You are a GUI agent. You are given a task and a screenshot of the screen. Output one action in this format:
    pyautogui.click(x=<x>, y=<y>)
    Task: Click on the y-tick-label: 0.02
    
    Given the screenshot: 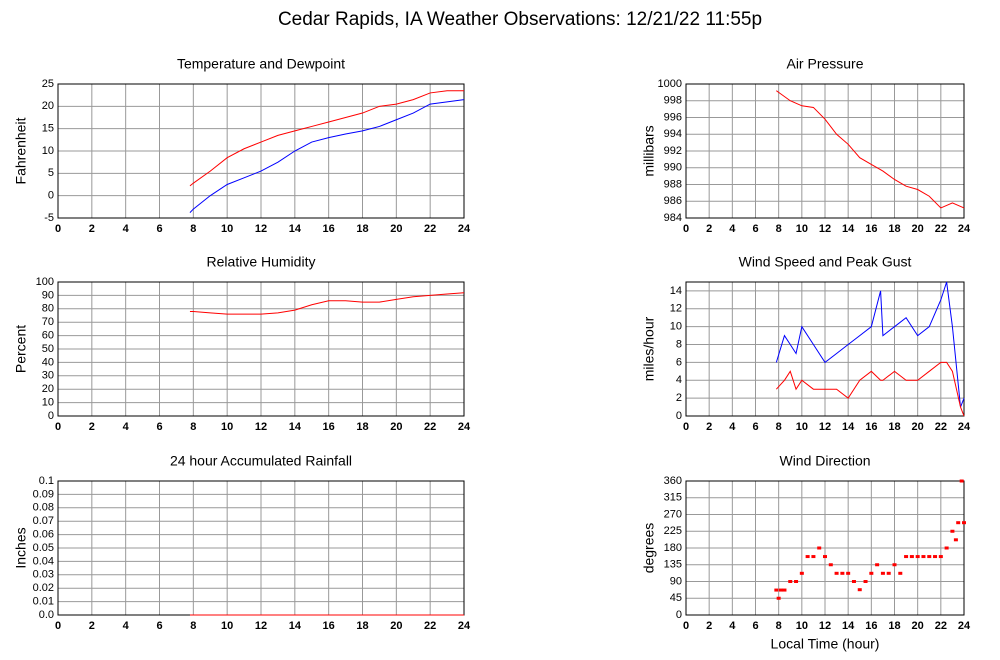 What is the action you would take?
    pyautogui.click(x=43, y=588)
    